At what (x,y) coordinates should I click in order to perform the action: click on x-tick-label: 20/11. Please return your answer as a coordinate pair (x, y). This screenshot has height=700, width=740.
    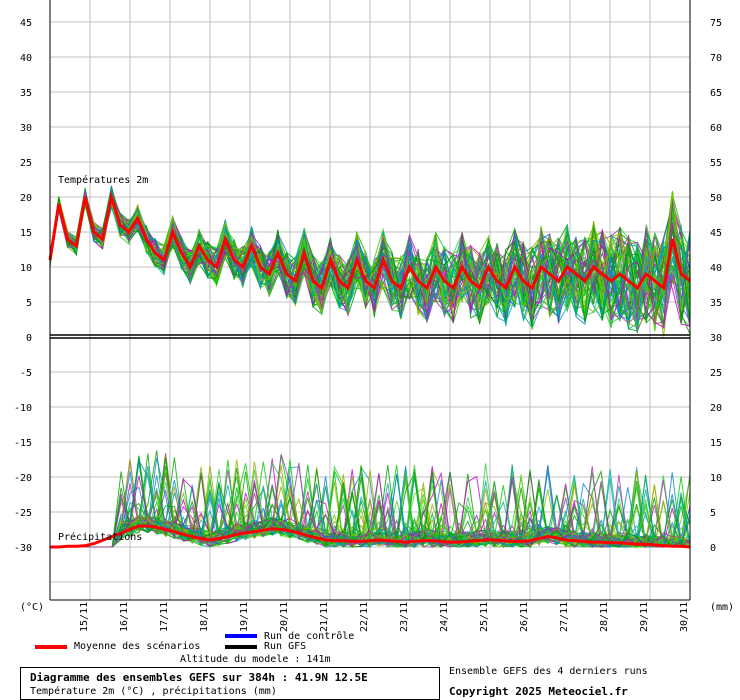
    Looking at the image, I should click on (284, 617).